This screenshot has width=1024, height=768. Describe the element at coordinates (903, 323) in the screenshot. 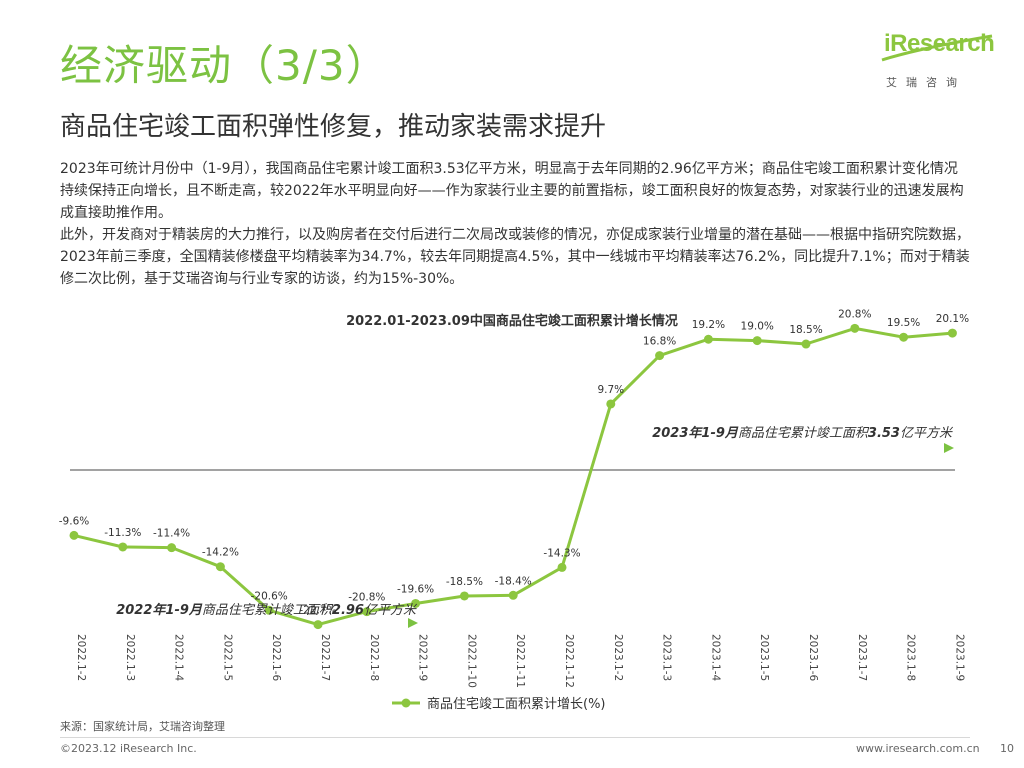

I see `data-label: 19.5%` at that location.